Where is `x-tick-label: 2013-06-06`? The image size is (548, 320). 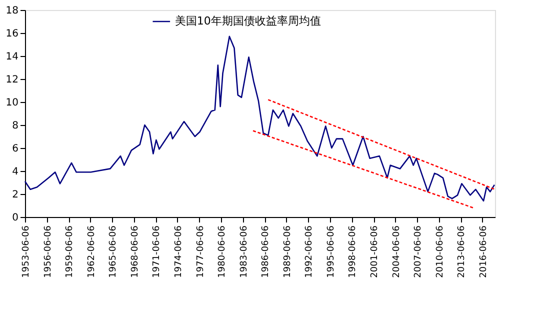 x-tick-label: 2013-06-06 is located at coordinates (462, 251).